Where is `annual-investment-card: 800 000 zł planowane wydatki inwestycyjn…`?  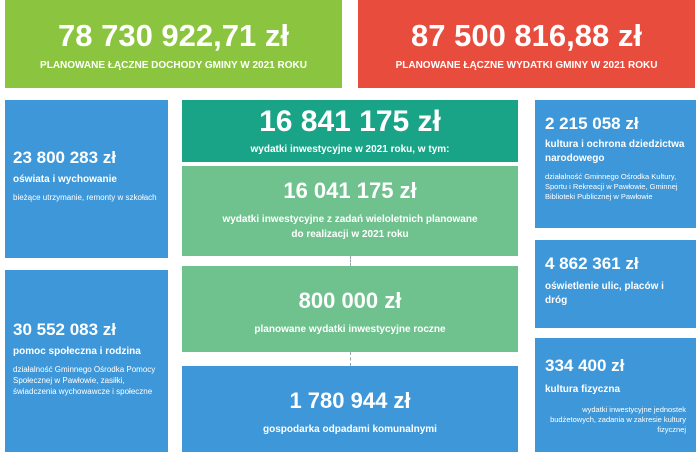 annual-investment-card: 800 000 zł planowane wydatki inwestycyjn… is located at coordinates (350, 309).